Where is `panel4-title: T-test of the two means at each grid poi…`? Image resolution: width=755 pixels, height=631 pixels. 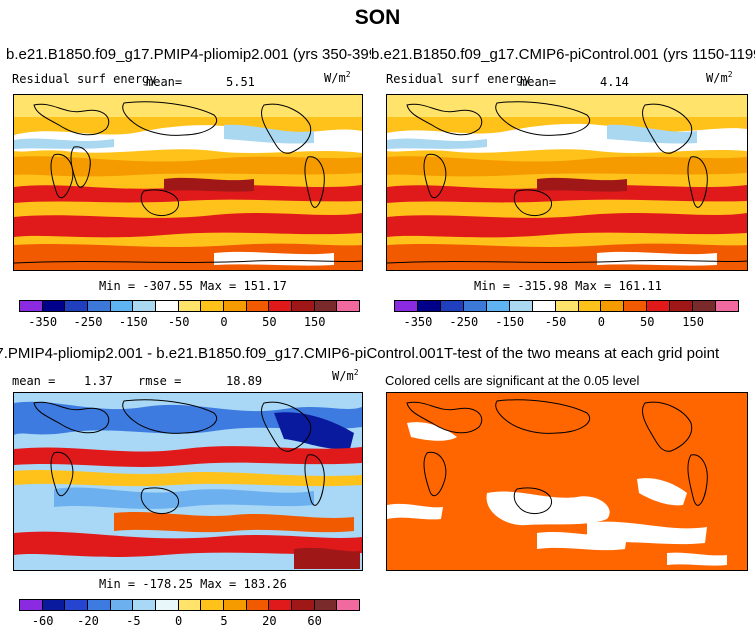 panel4-title: T-test of the two means at each grid poi… is located at coordinates (582, 353).